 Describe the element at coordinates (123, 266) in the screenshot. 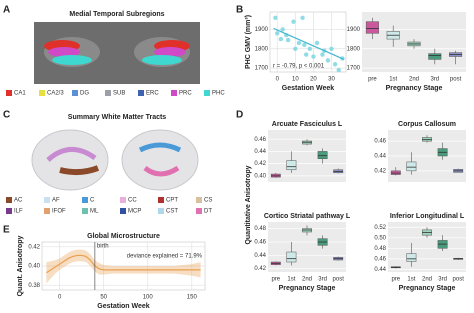

I see `confidence-band` at that location.